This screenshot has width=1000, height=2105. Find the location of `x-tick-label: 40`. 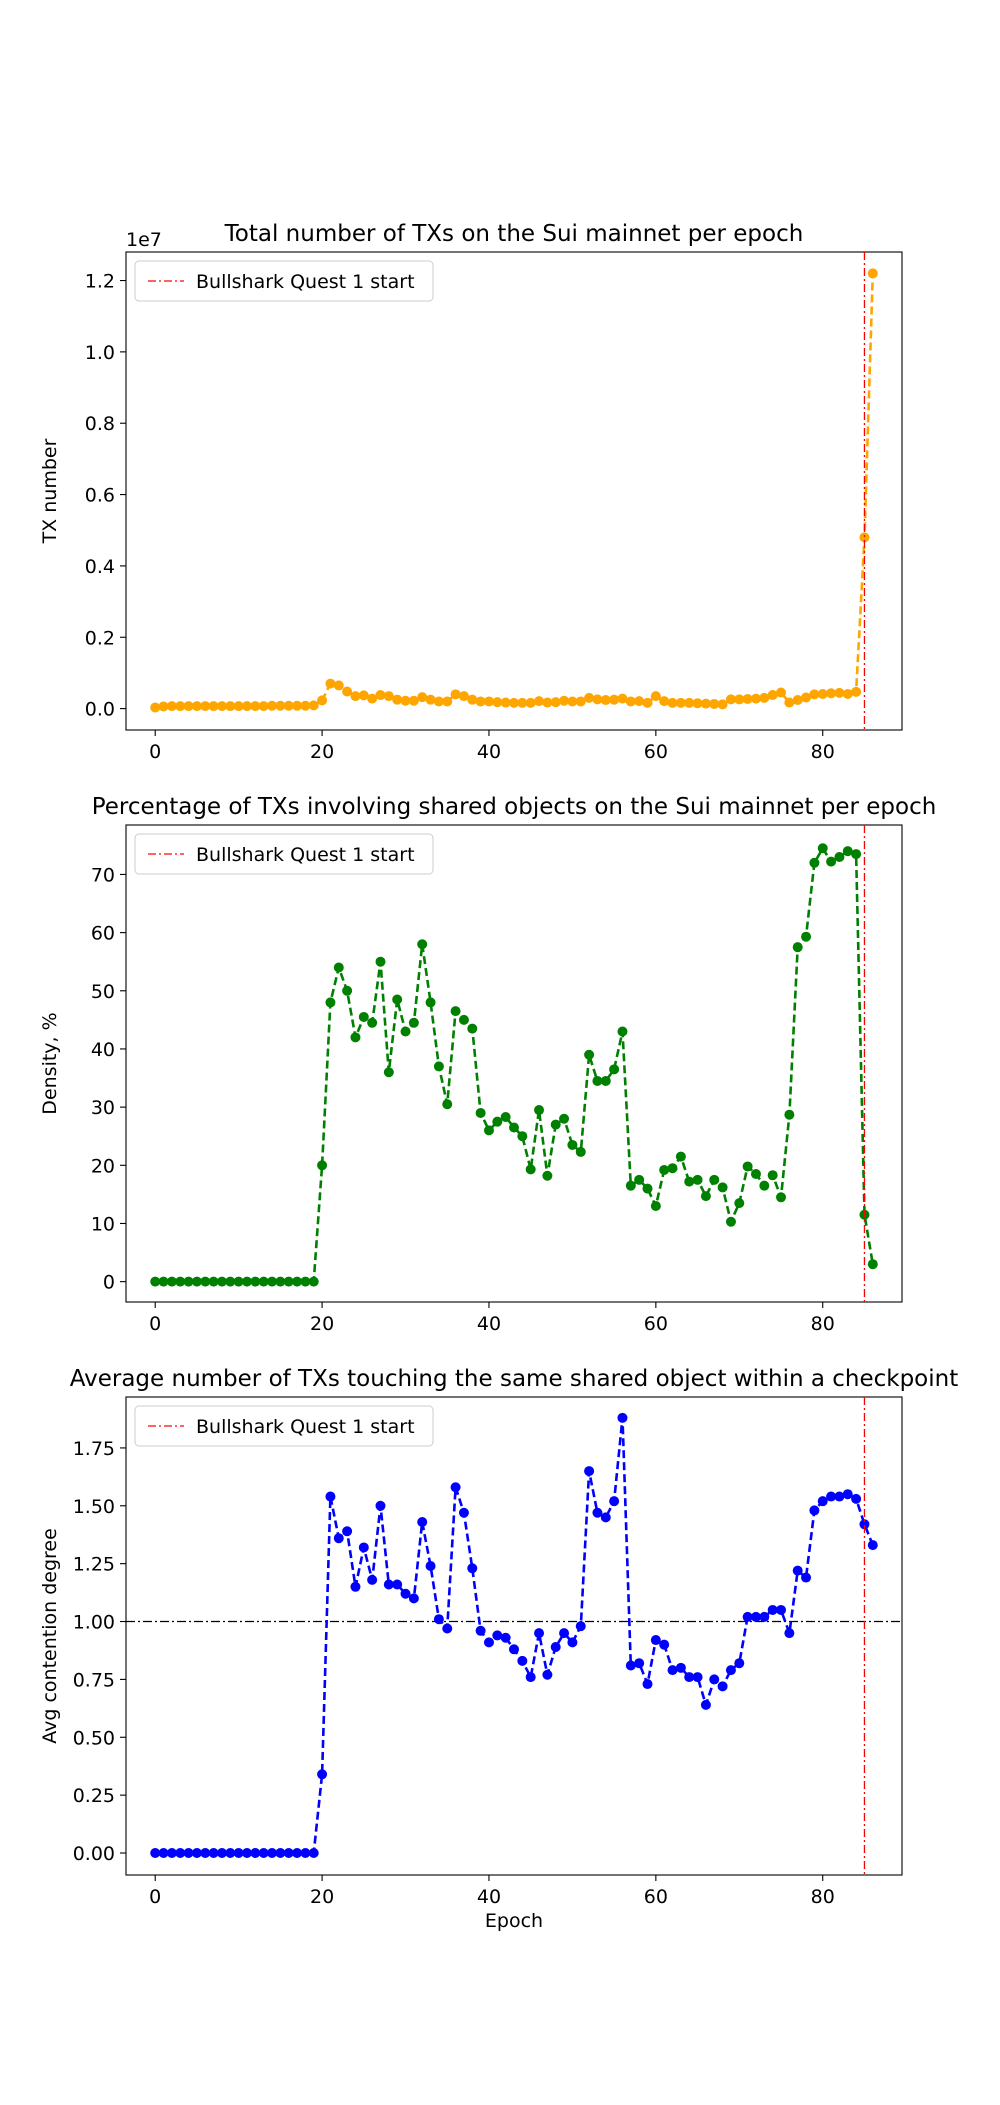

x-tick-label: 40 is located at coordinates (489, 1897).